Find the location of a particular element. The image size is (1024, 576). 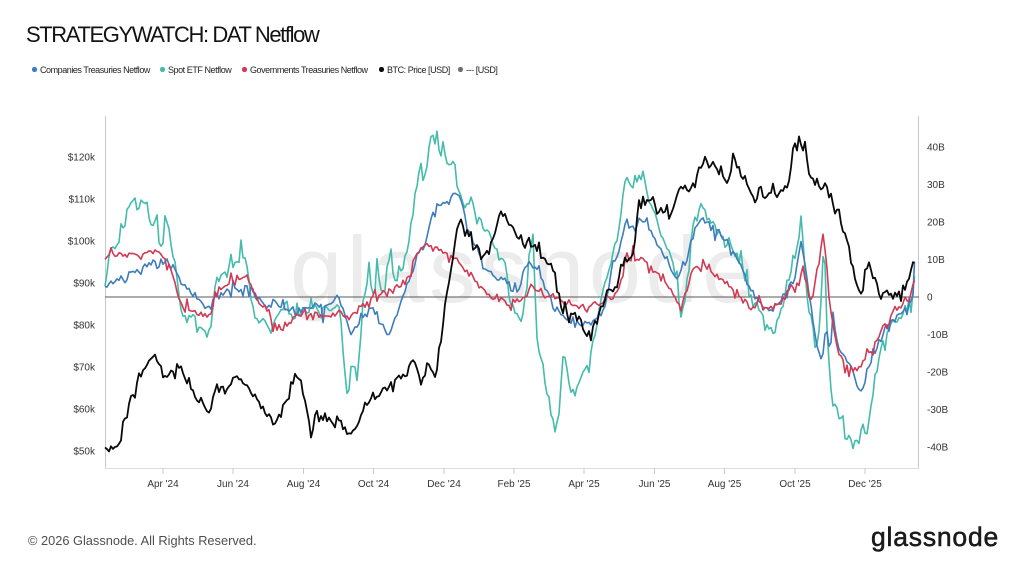

svg-text: $110k is located at coordinates (82, 200).